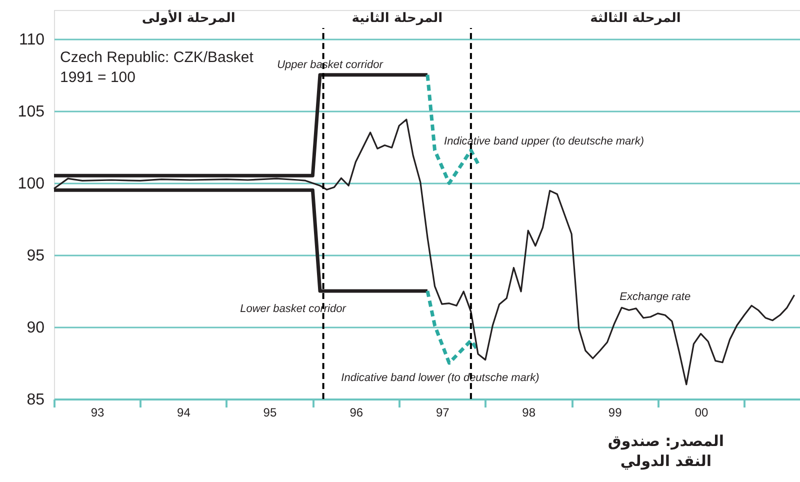 Image resolution: width=800 pixels, height=482 pixels. Describe the element at coordinates (31, 39) in the screenshot. I see `y-tick-label: 110` at that location.